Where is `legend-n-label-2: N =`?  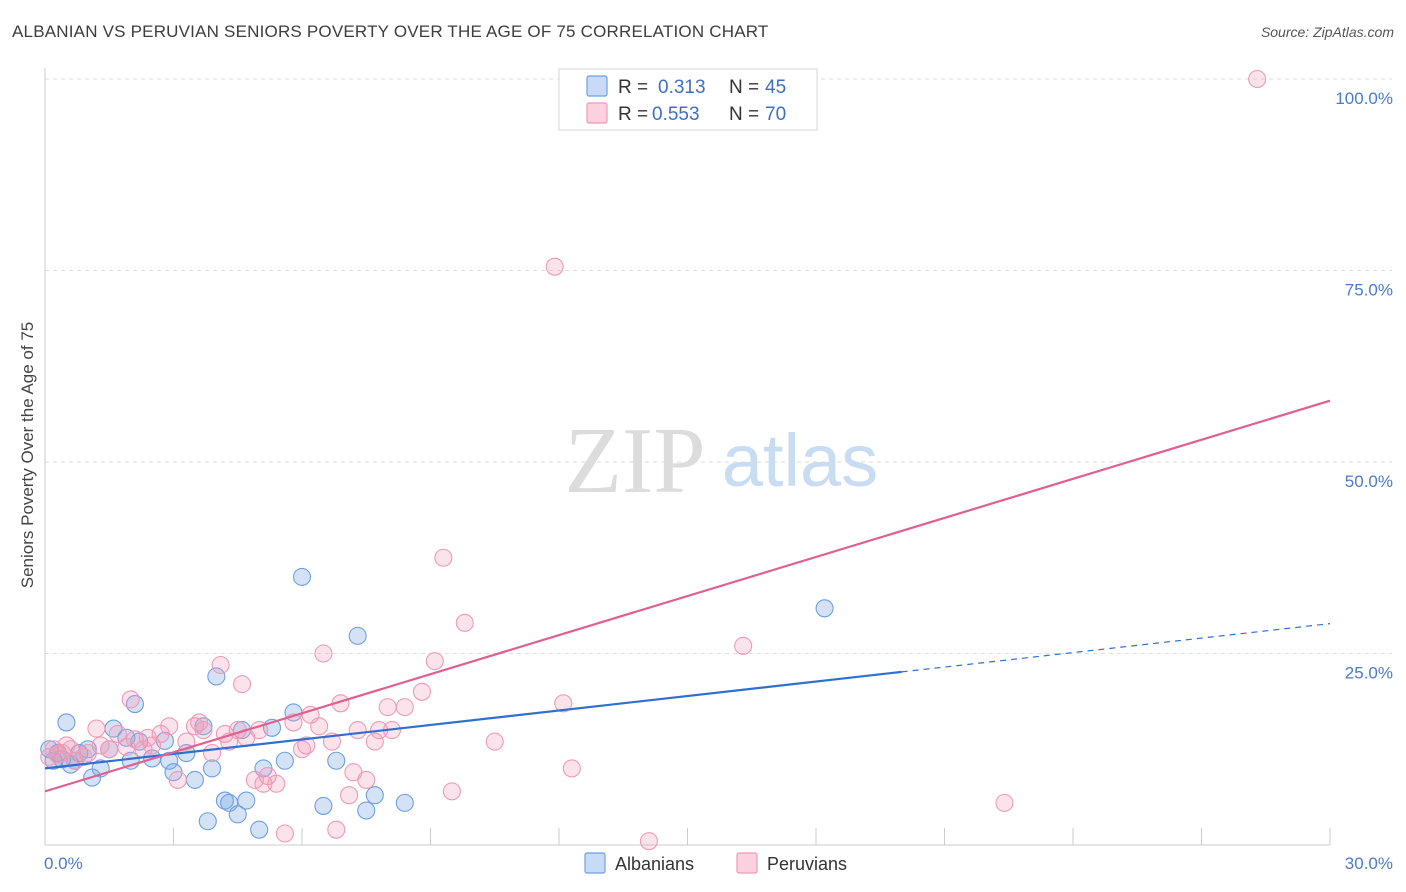 legend-n-label-2: N = is located at coordinates (744, 114).